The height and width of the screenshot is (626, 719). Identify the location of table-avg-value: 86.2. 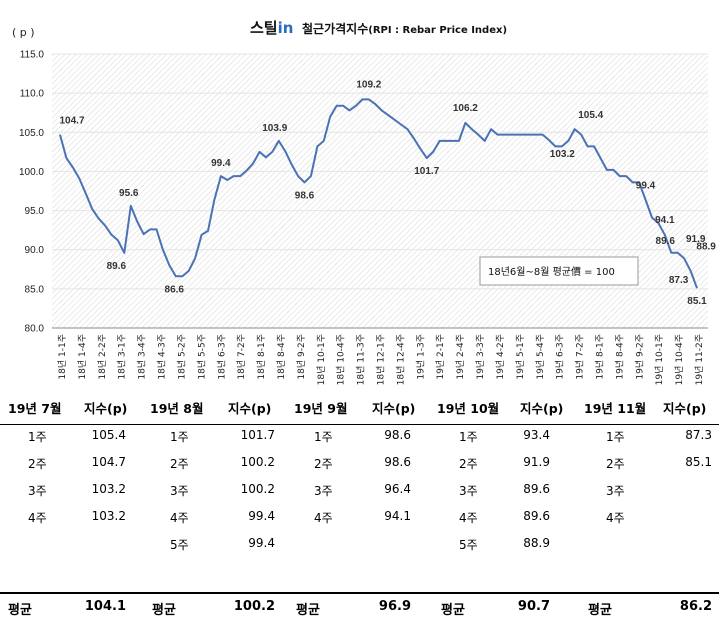
(695, 606).